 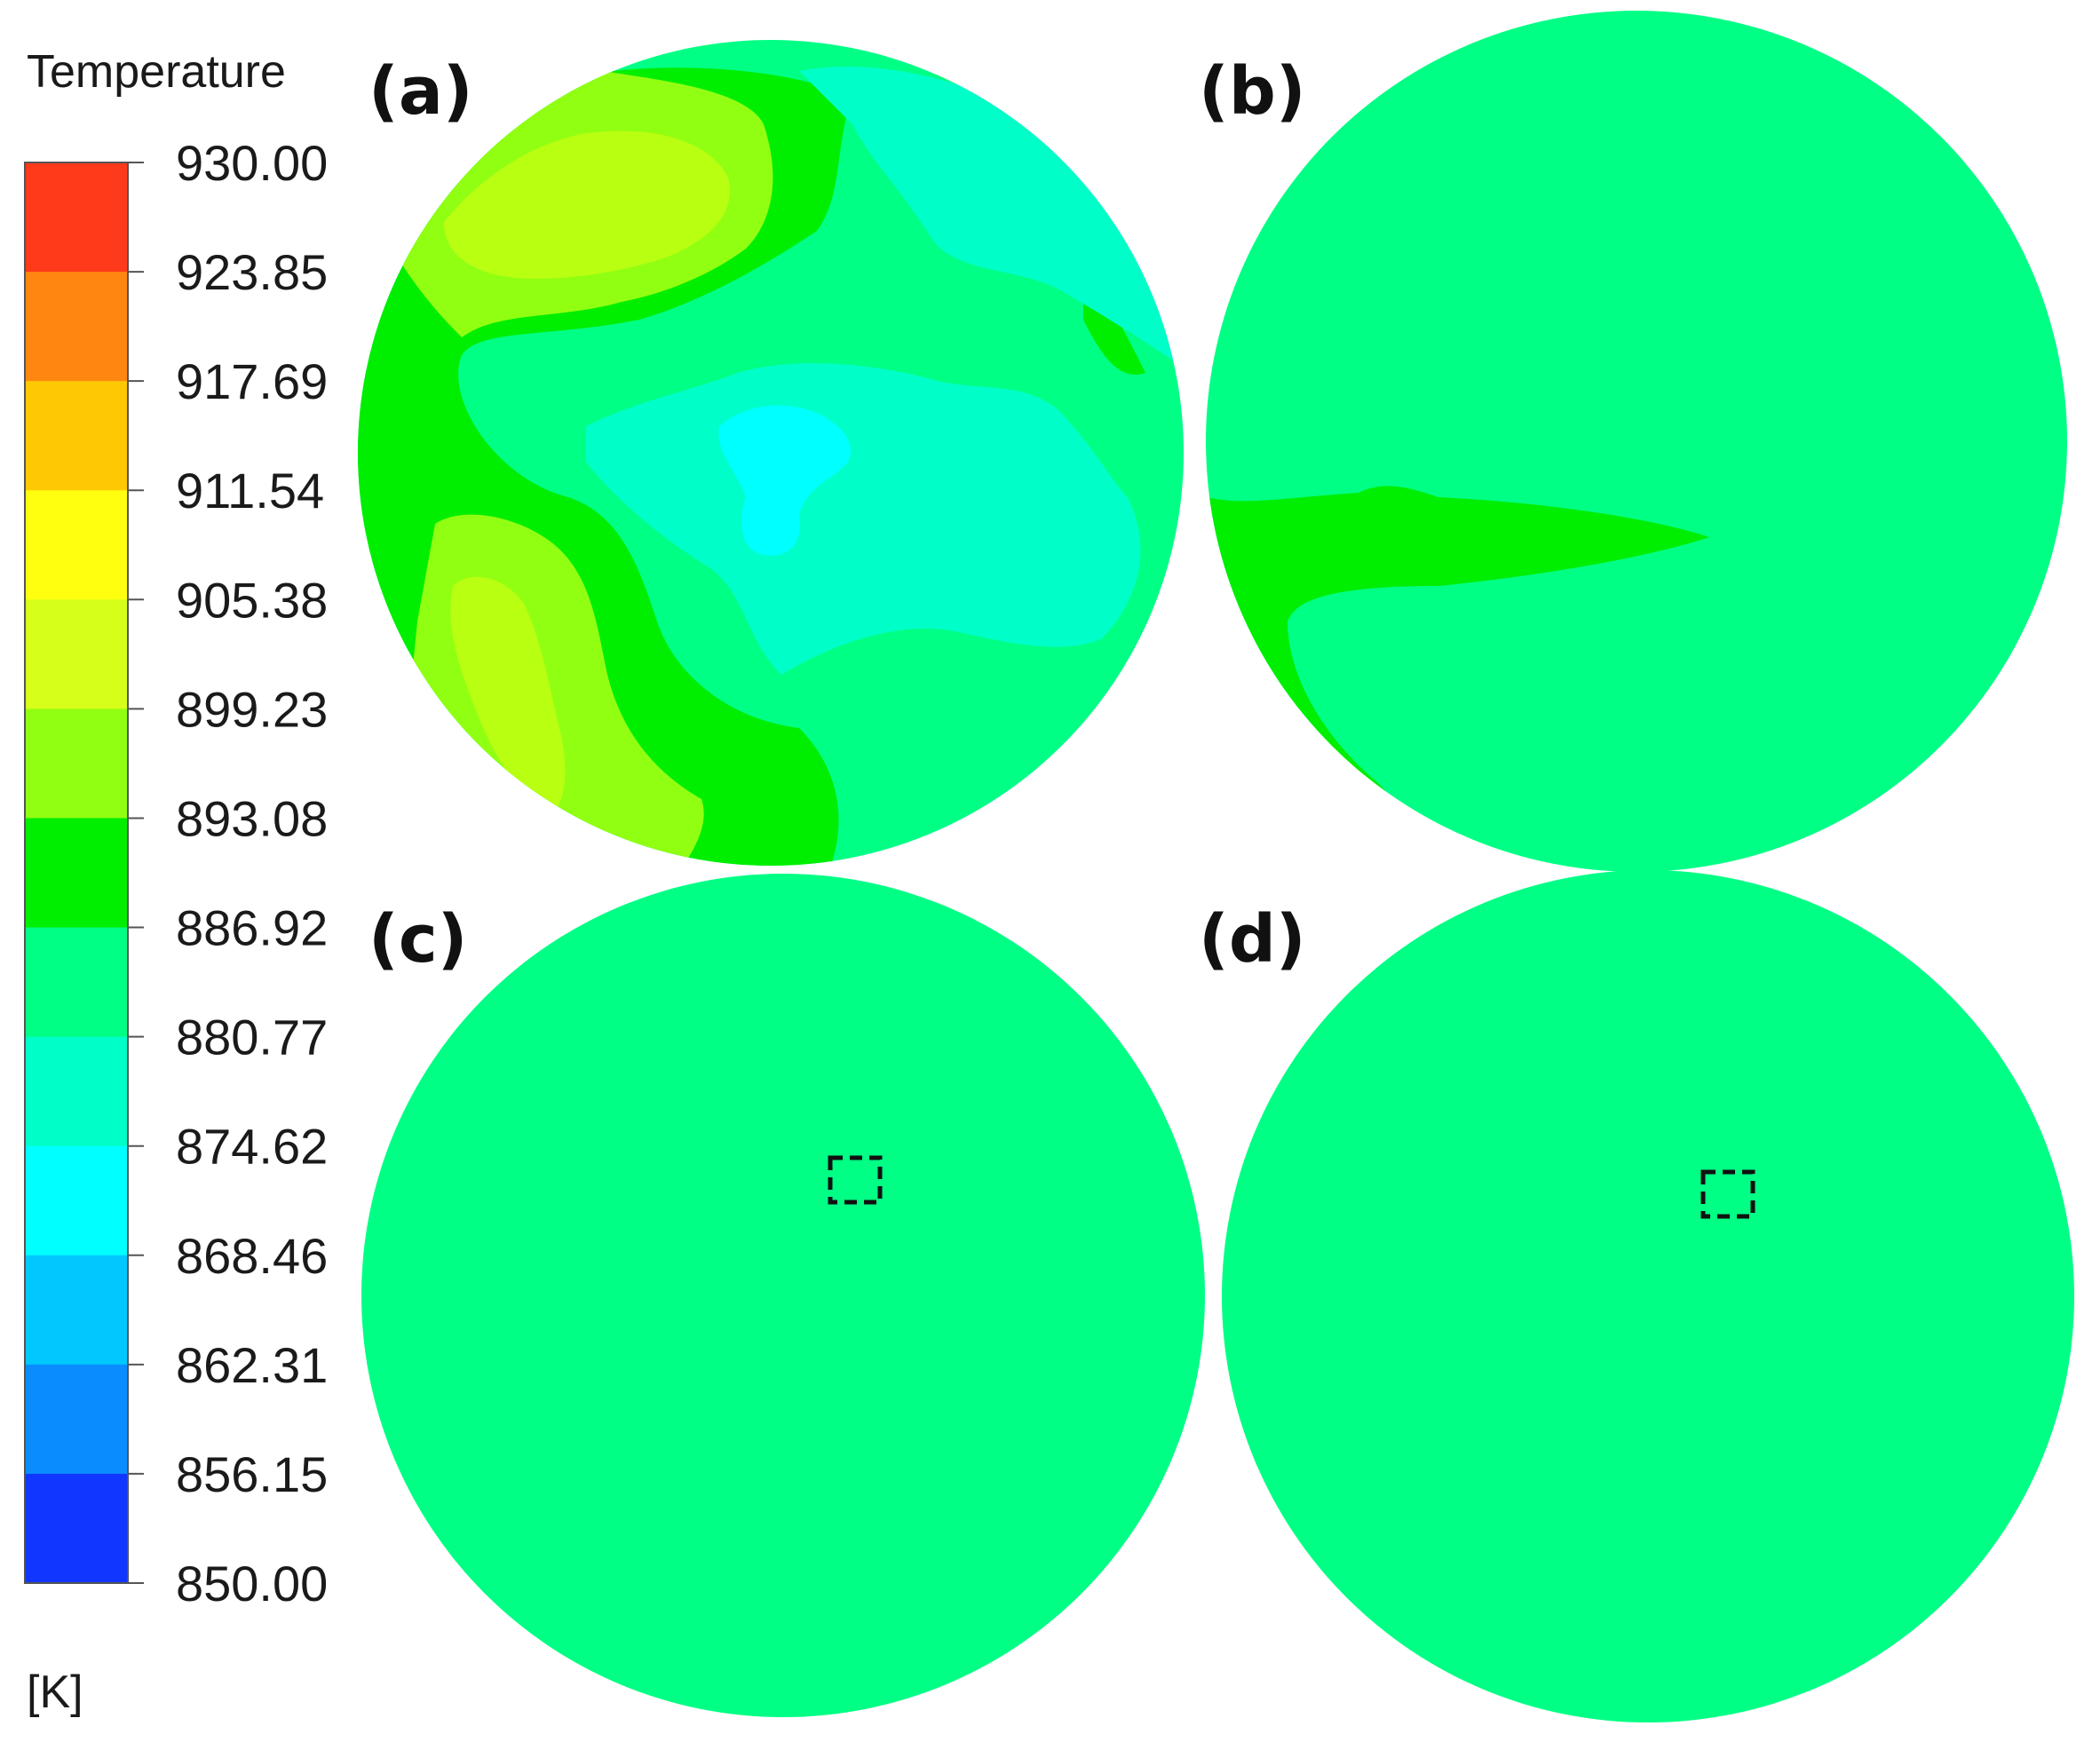 I want to click on panel-a-region-yellowgreen-top, so click(x=587, y=205).